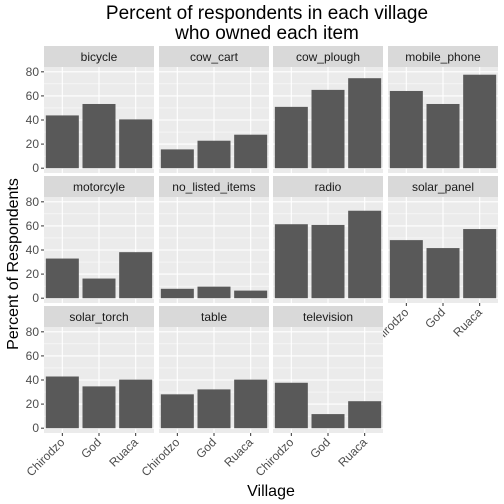 Image resolution: width=504 pixels, height=504 pixels. Describe the element at coordinates (214, 292) in the screenshot. I see `bar-no_listed_items-God` at that location.